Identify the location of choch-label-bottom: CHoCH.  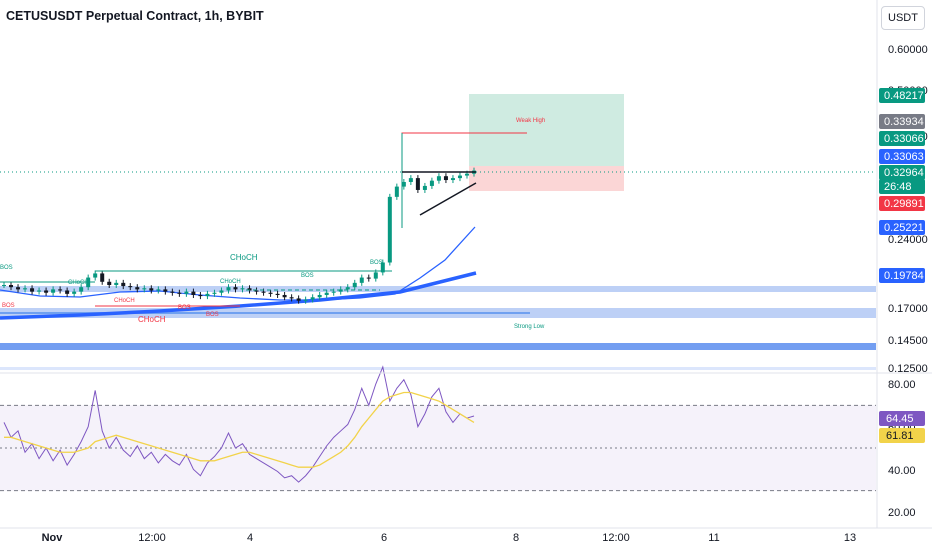
(152, 319).